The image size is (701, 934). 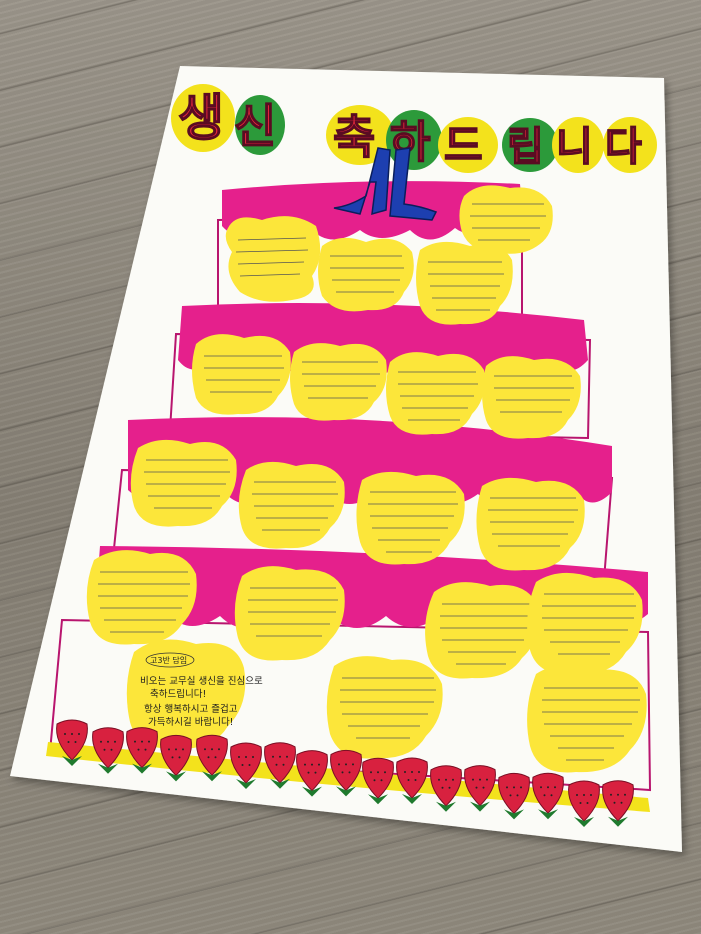 I want to click on note-18-shape, so click(x=587, y=718).